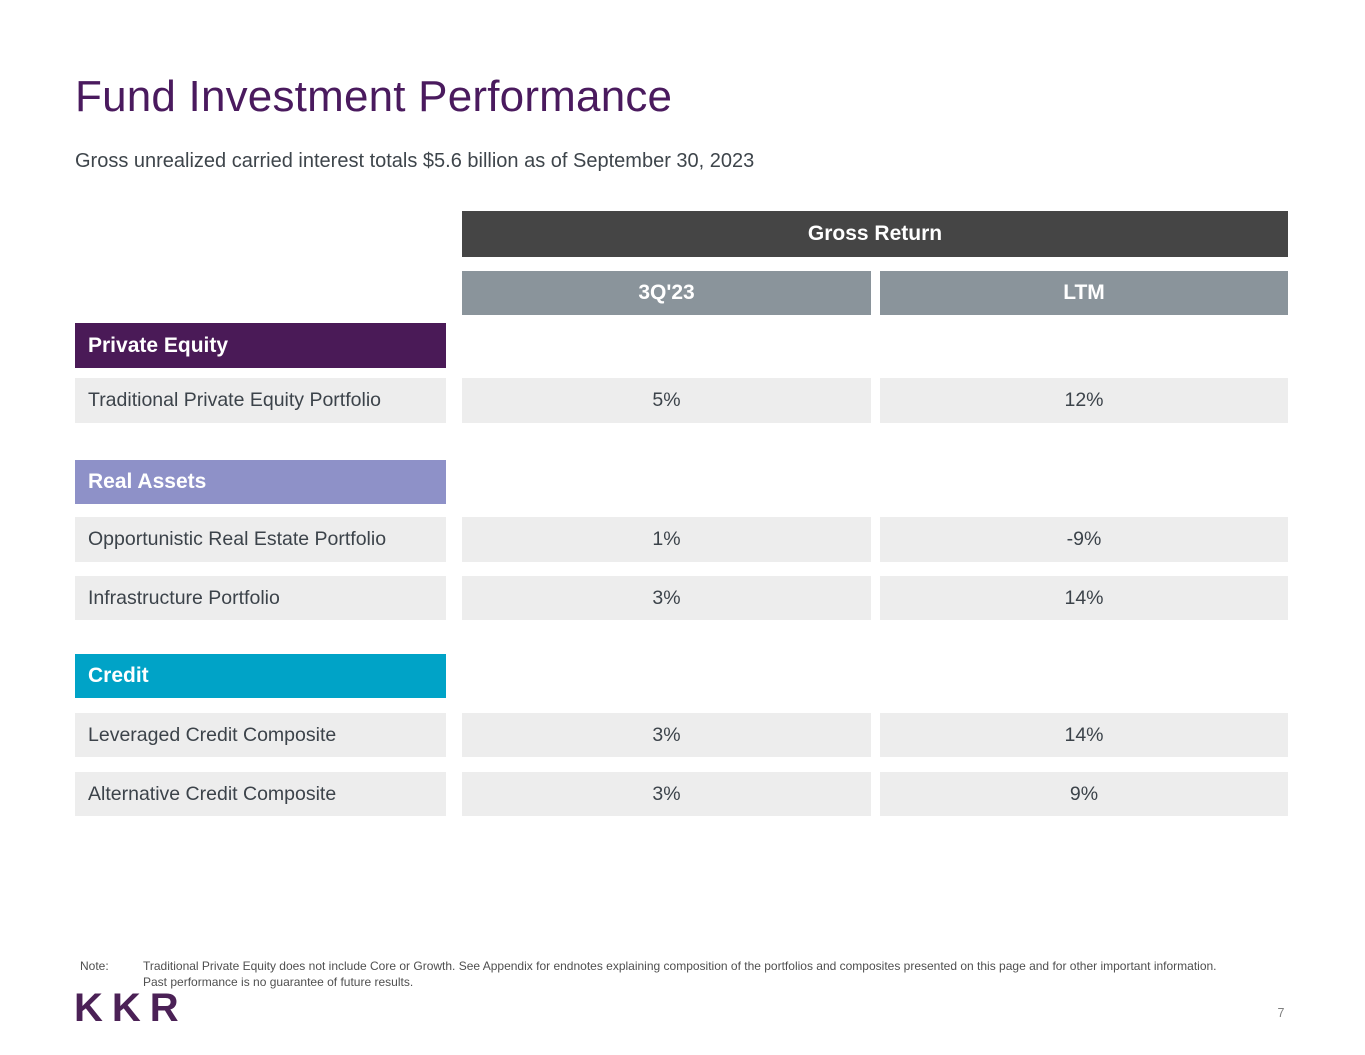  I want to click on cell-infrastructure-portfolio-3q23: 3%, so click(666, 598).